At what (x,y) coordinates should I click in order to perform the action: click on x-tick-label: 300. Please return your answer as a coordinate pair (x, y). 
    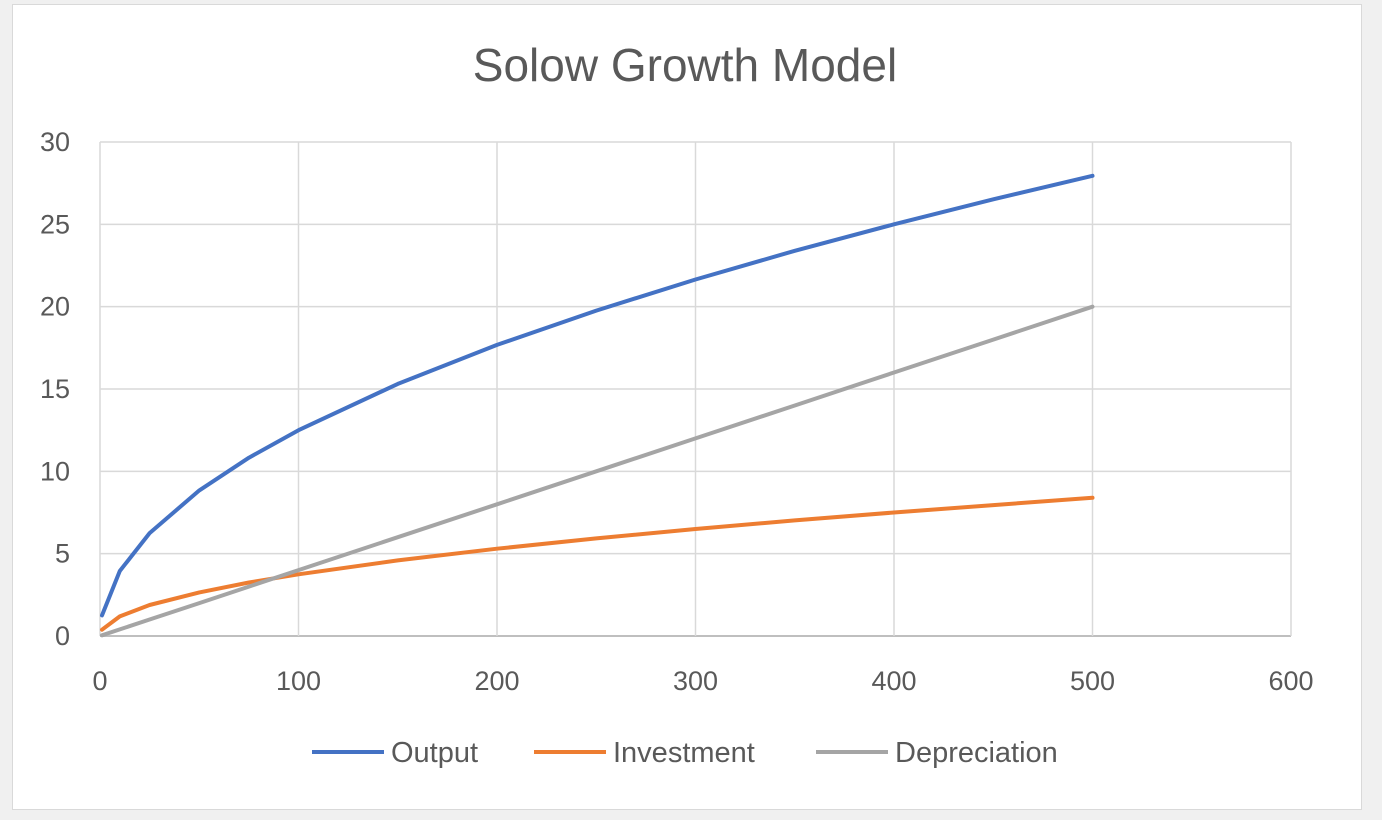
    Looking at the image, I should click on (695, 681).